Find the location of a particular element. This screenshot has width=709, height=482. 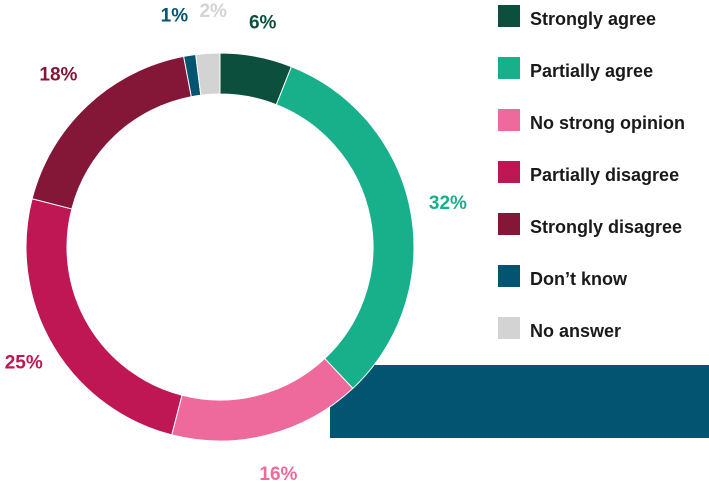

slice-value-label: 2% is located at coordinates (213, 11).